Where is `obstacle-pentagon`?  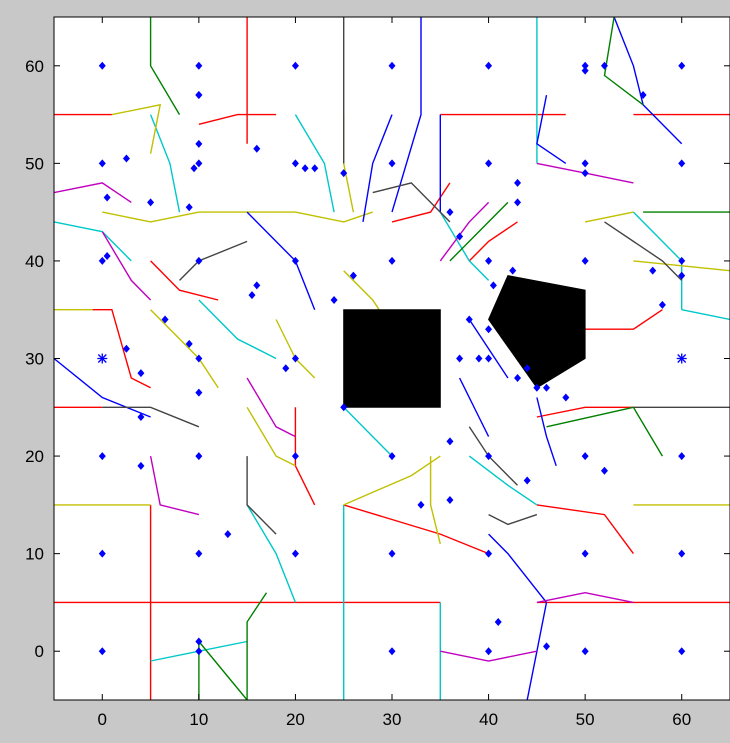
obstacle-pentagon is located at coordinates (537, 332).